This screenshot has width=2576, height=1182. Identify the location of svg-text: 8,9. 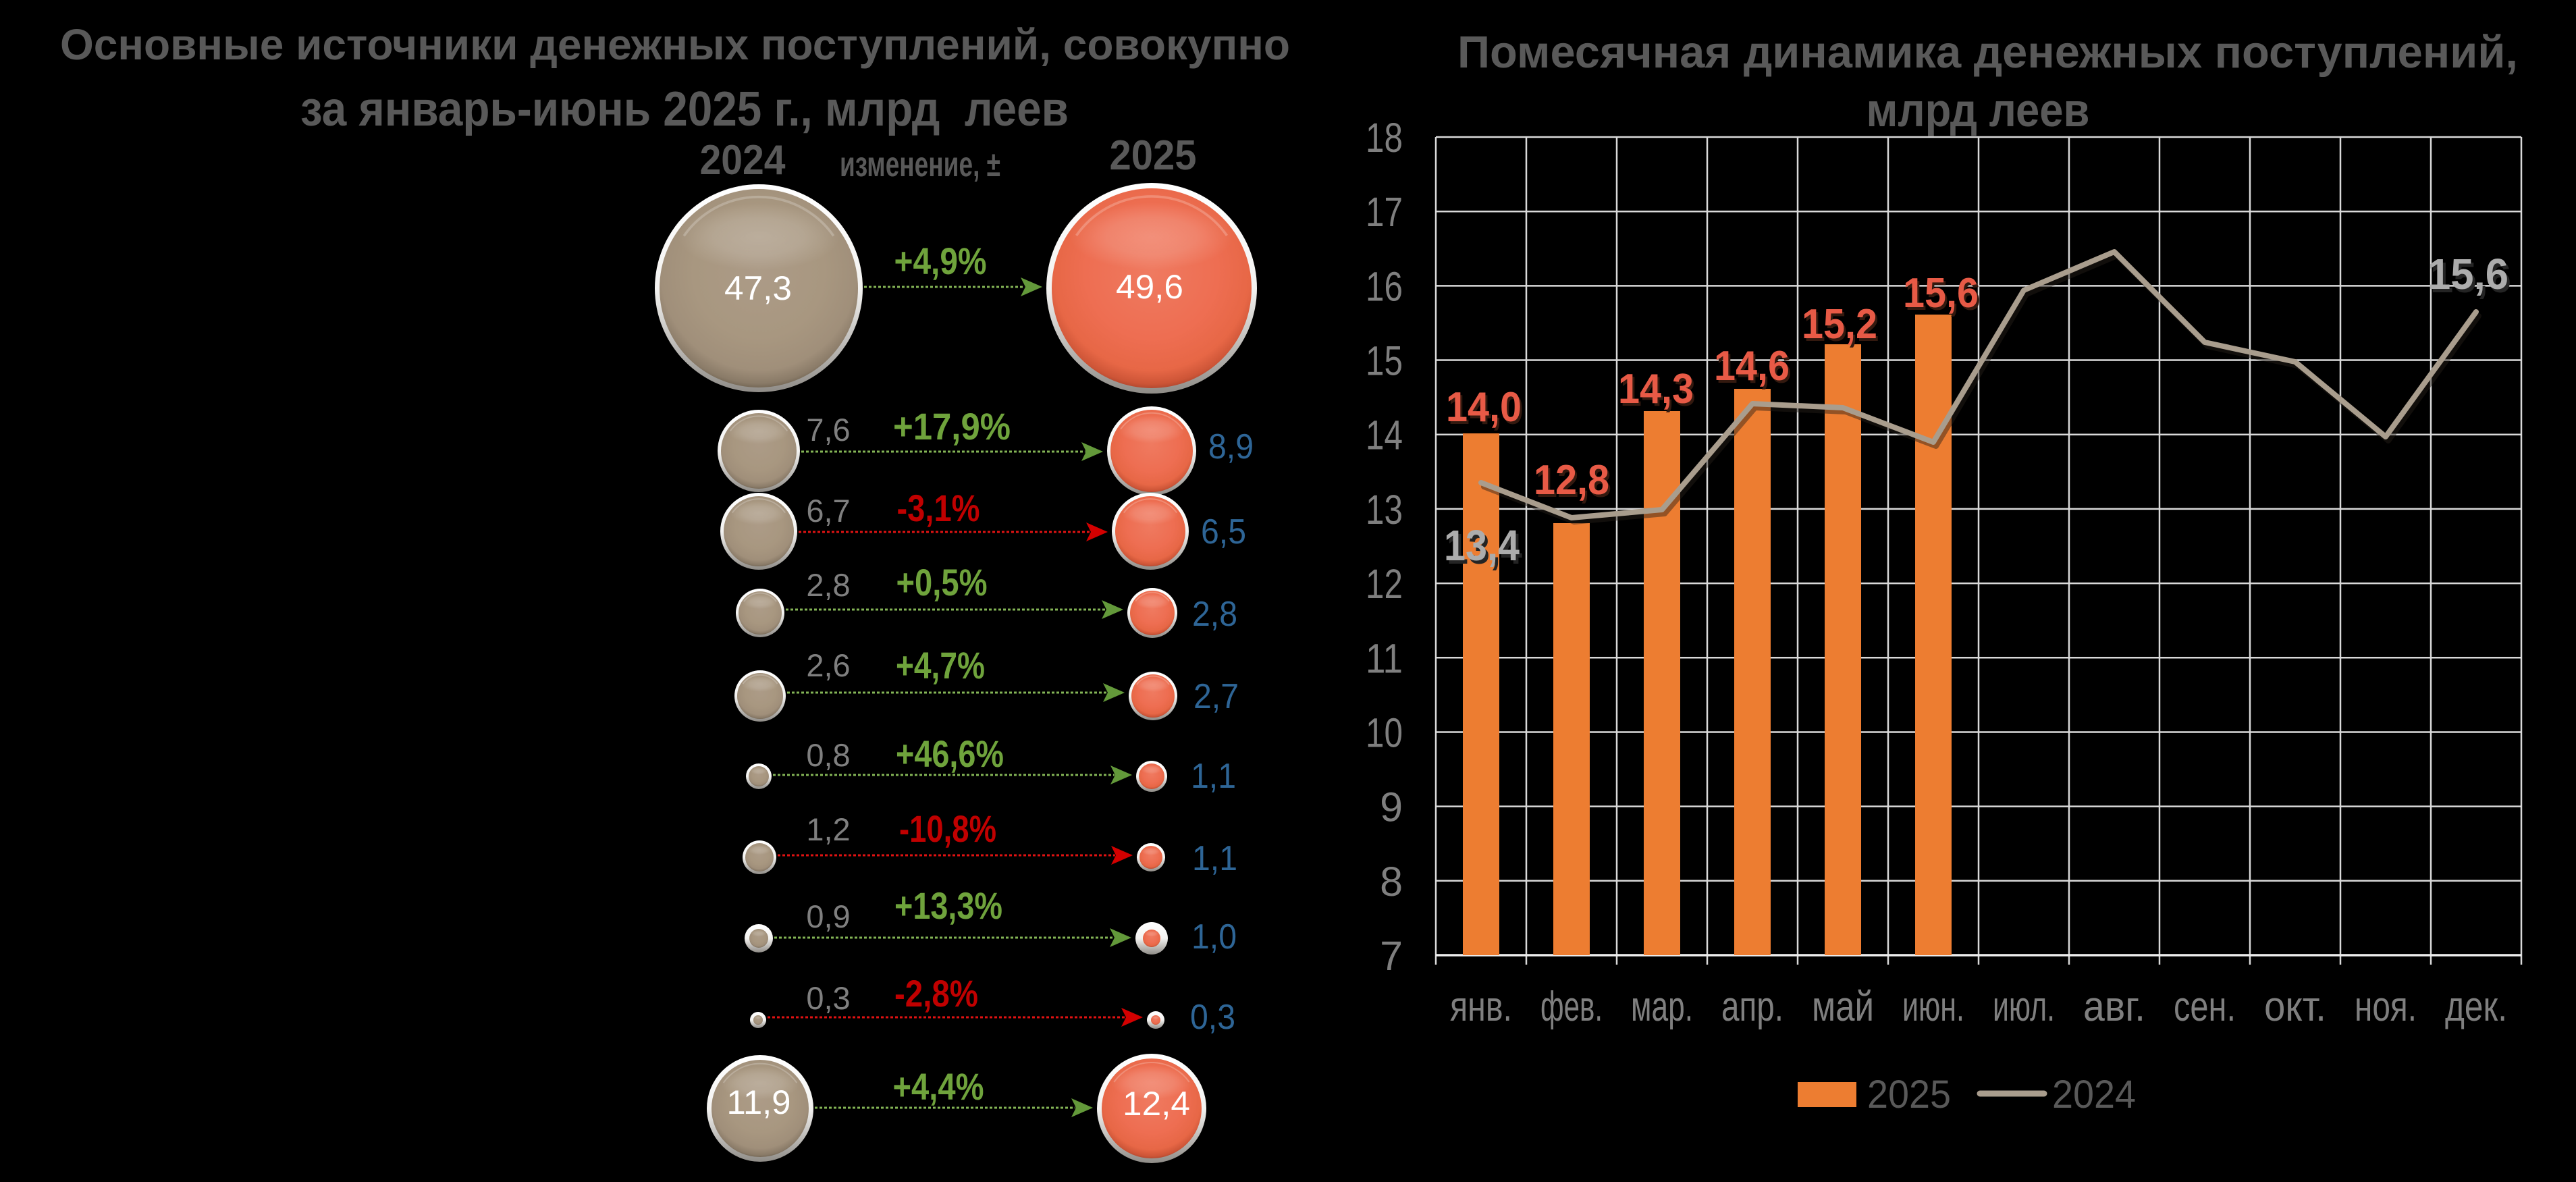
(1231, 446).